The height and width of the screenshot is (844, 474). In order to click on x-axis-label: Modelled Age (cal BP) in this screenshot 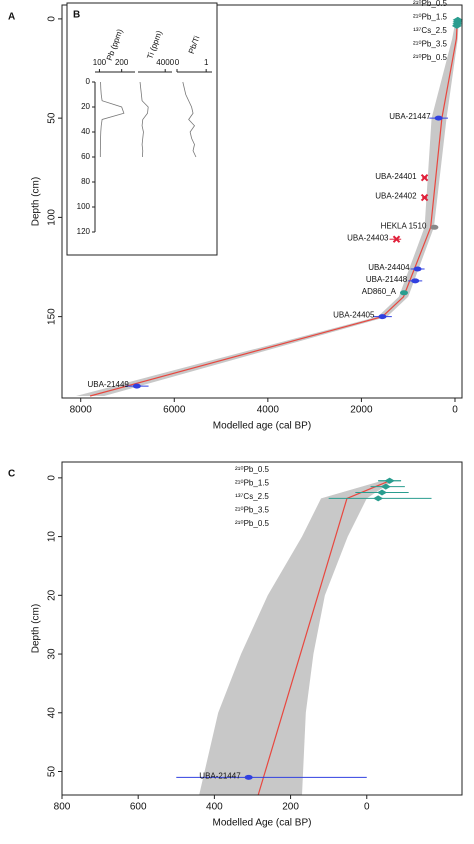, I will do `click(262, 823)`.